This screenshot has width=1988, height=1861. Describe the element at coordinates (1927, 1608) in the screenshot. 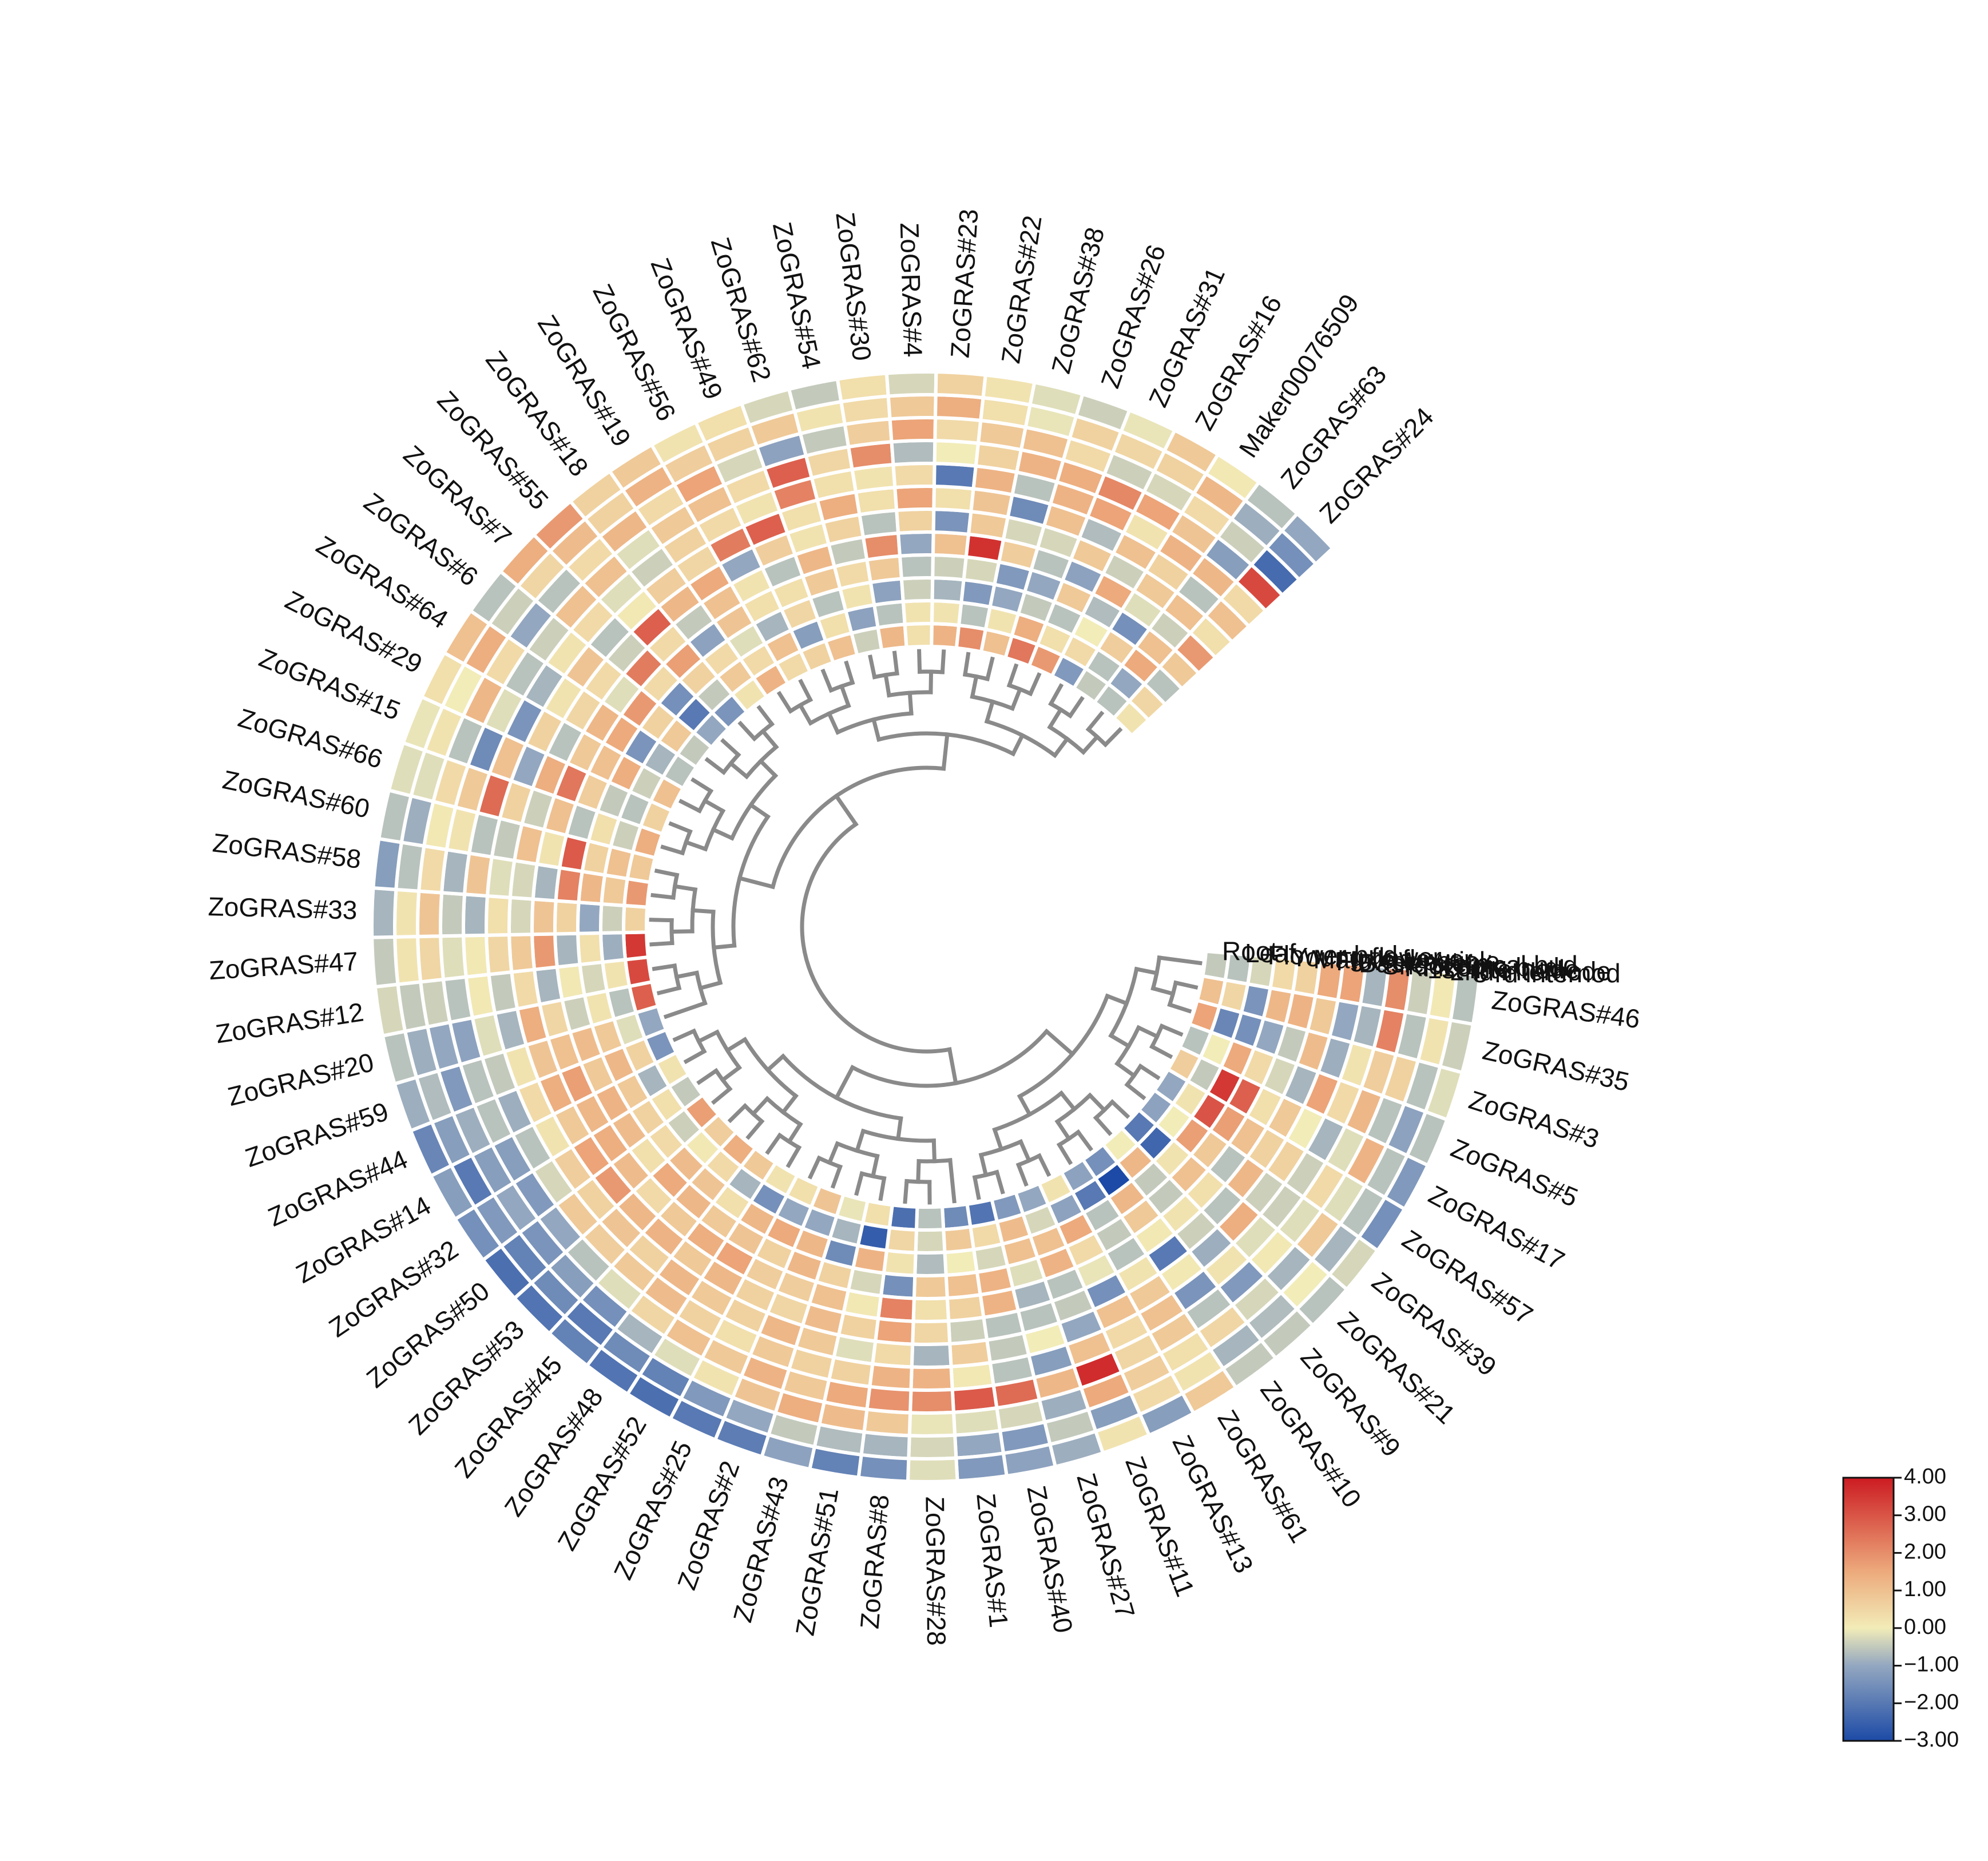

I see `color-scale-ticks: 4.00 3.00 2.00 1.00 0.00 −1.00 −2.00 −3.00` at that location.